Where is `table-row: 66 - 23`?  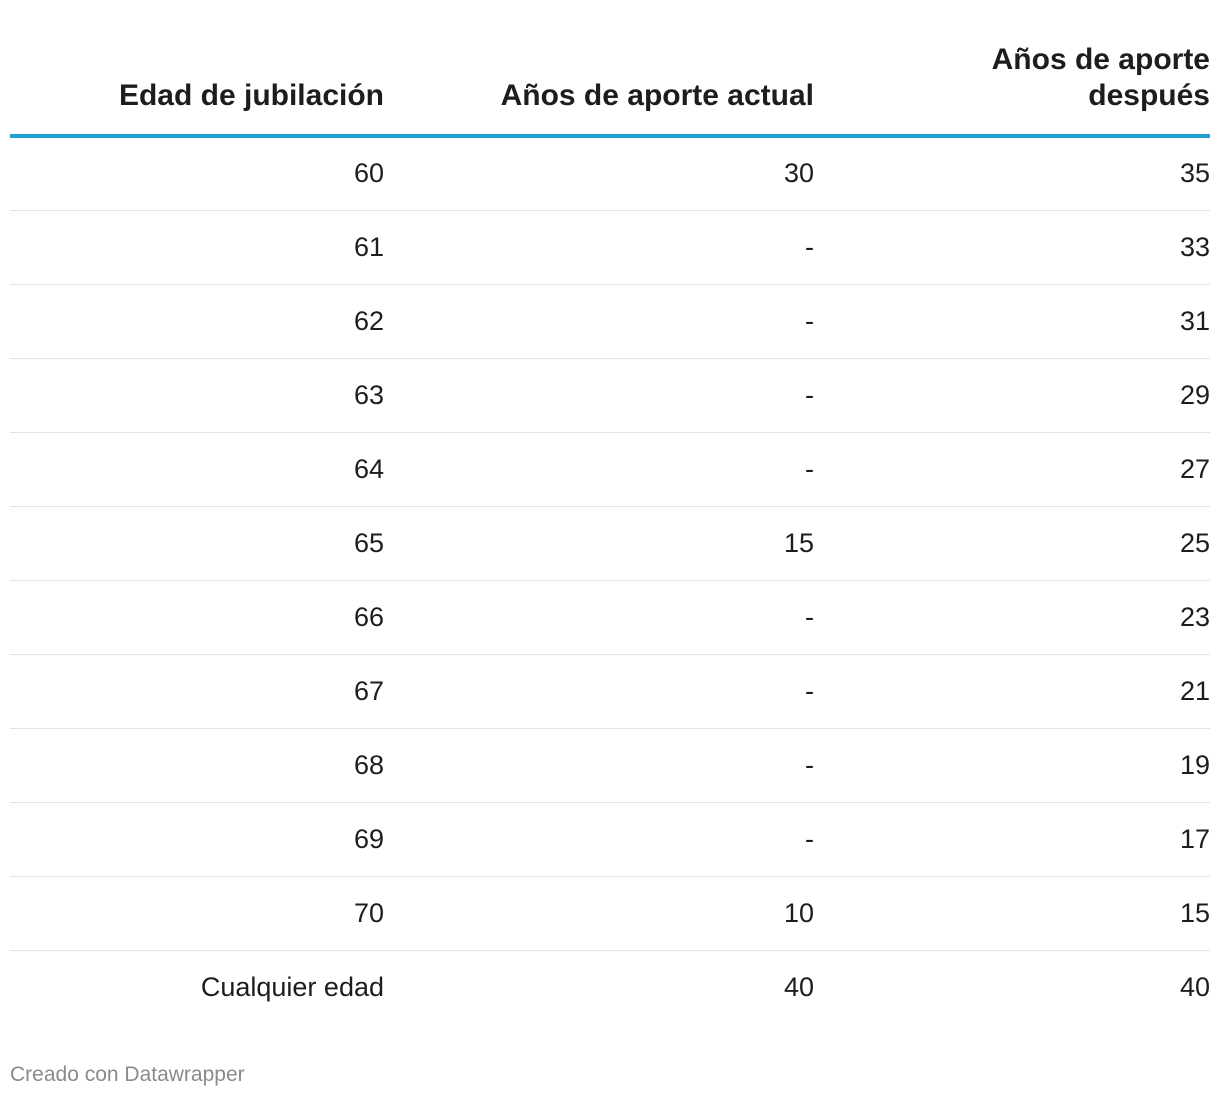 table-row: 66 - 23 is located at coordinates (610, 617).